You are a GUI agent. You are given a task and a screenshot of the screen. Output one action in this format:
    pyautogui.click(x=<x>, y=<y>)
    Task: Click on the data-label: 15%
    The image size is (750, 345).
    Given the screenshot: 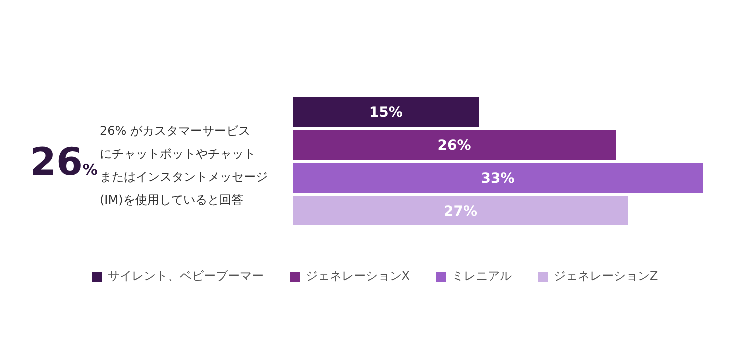 What is the action you would take?
    pyautogui.click(x=386, y=112)
    